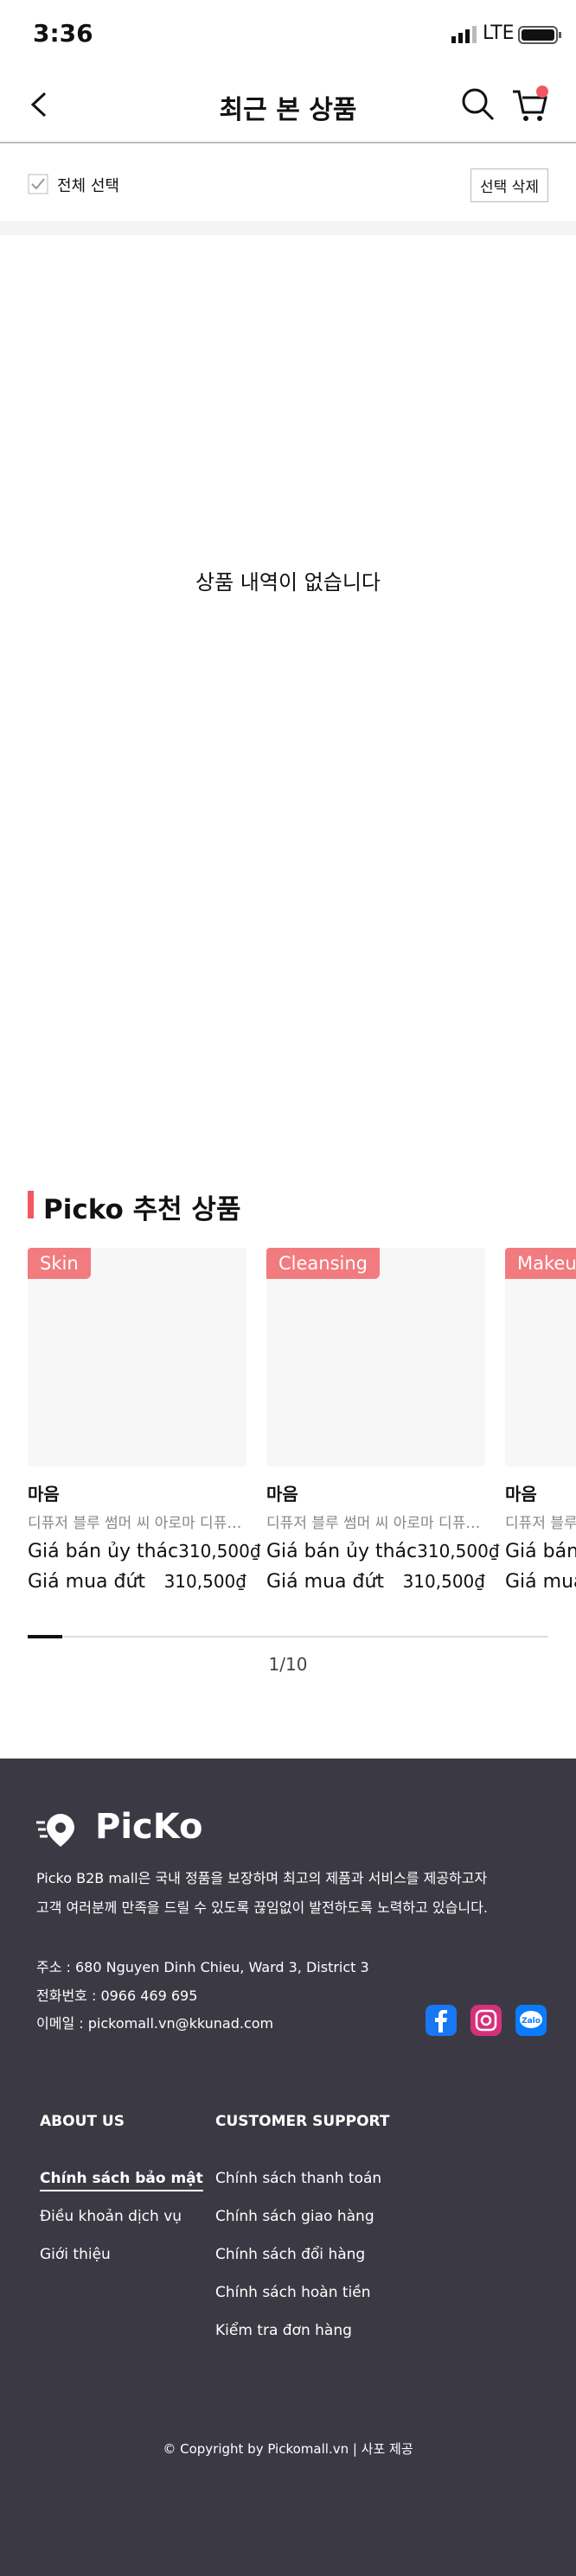 This screenshot has height=2576, width=576. Describe the element at coordinates (530, 105) in the screenshot. I see `cart-button` at that location.